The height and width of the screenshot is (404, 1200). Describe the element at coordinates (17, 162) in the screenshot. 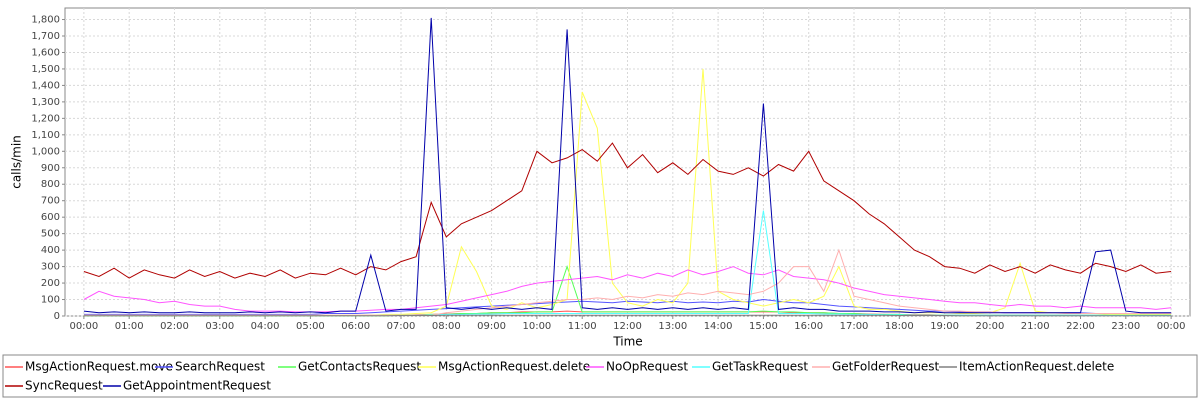

I see `y-axis-title: calls/min` at that location.